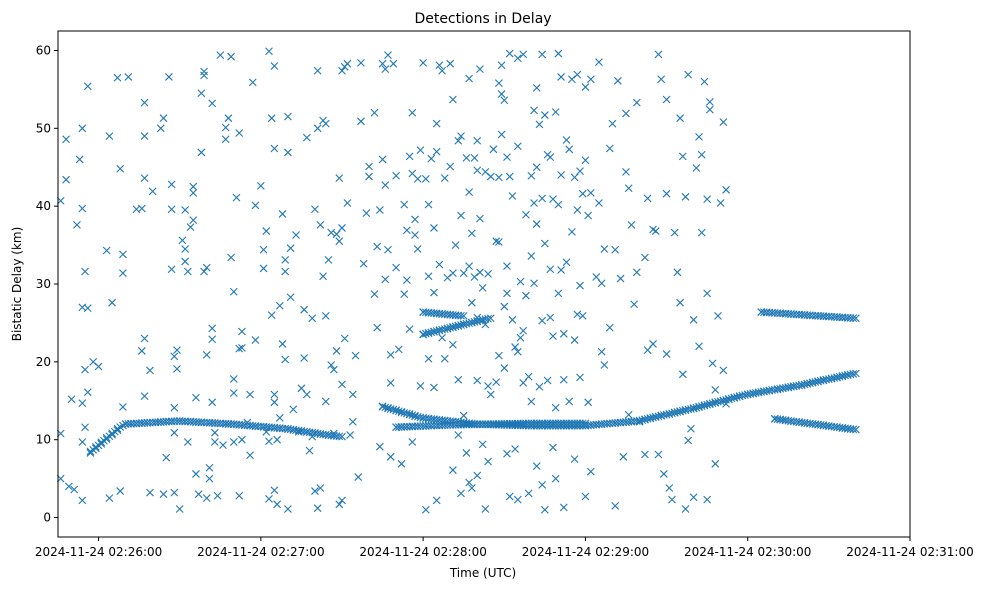 The image size is (989, 590). What do you see at coordinates (482, 19) in the screenshot?
I see `chart-title: Detections in Delay` at bounding box center [482, 19].